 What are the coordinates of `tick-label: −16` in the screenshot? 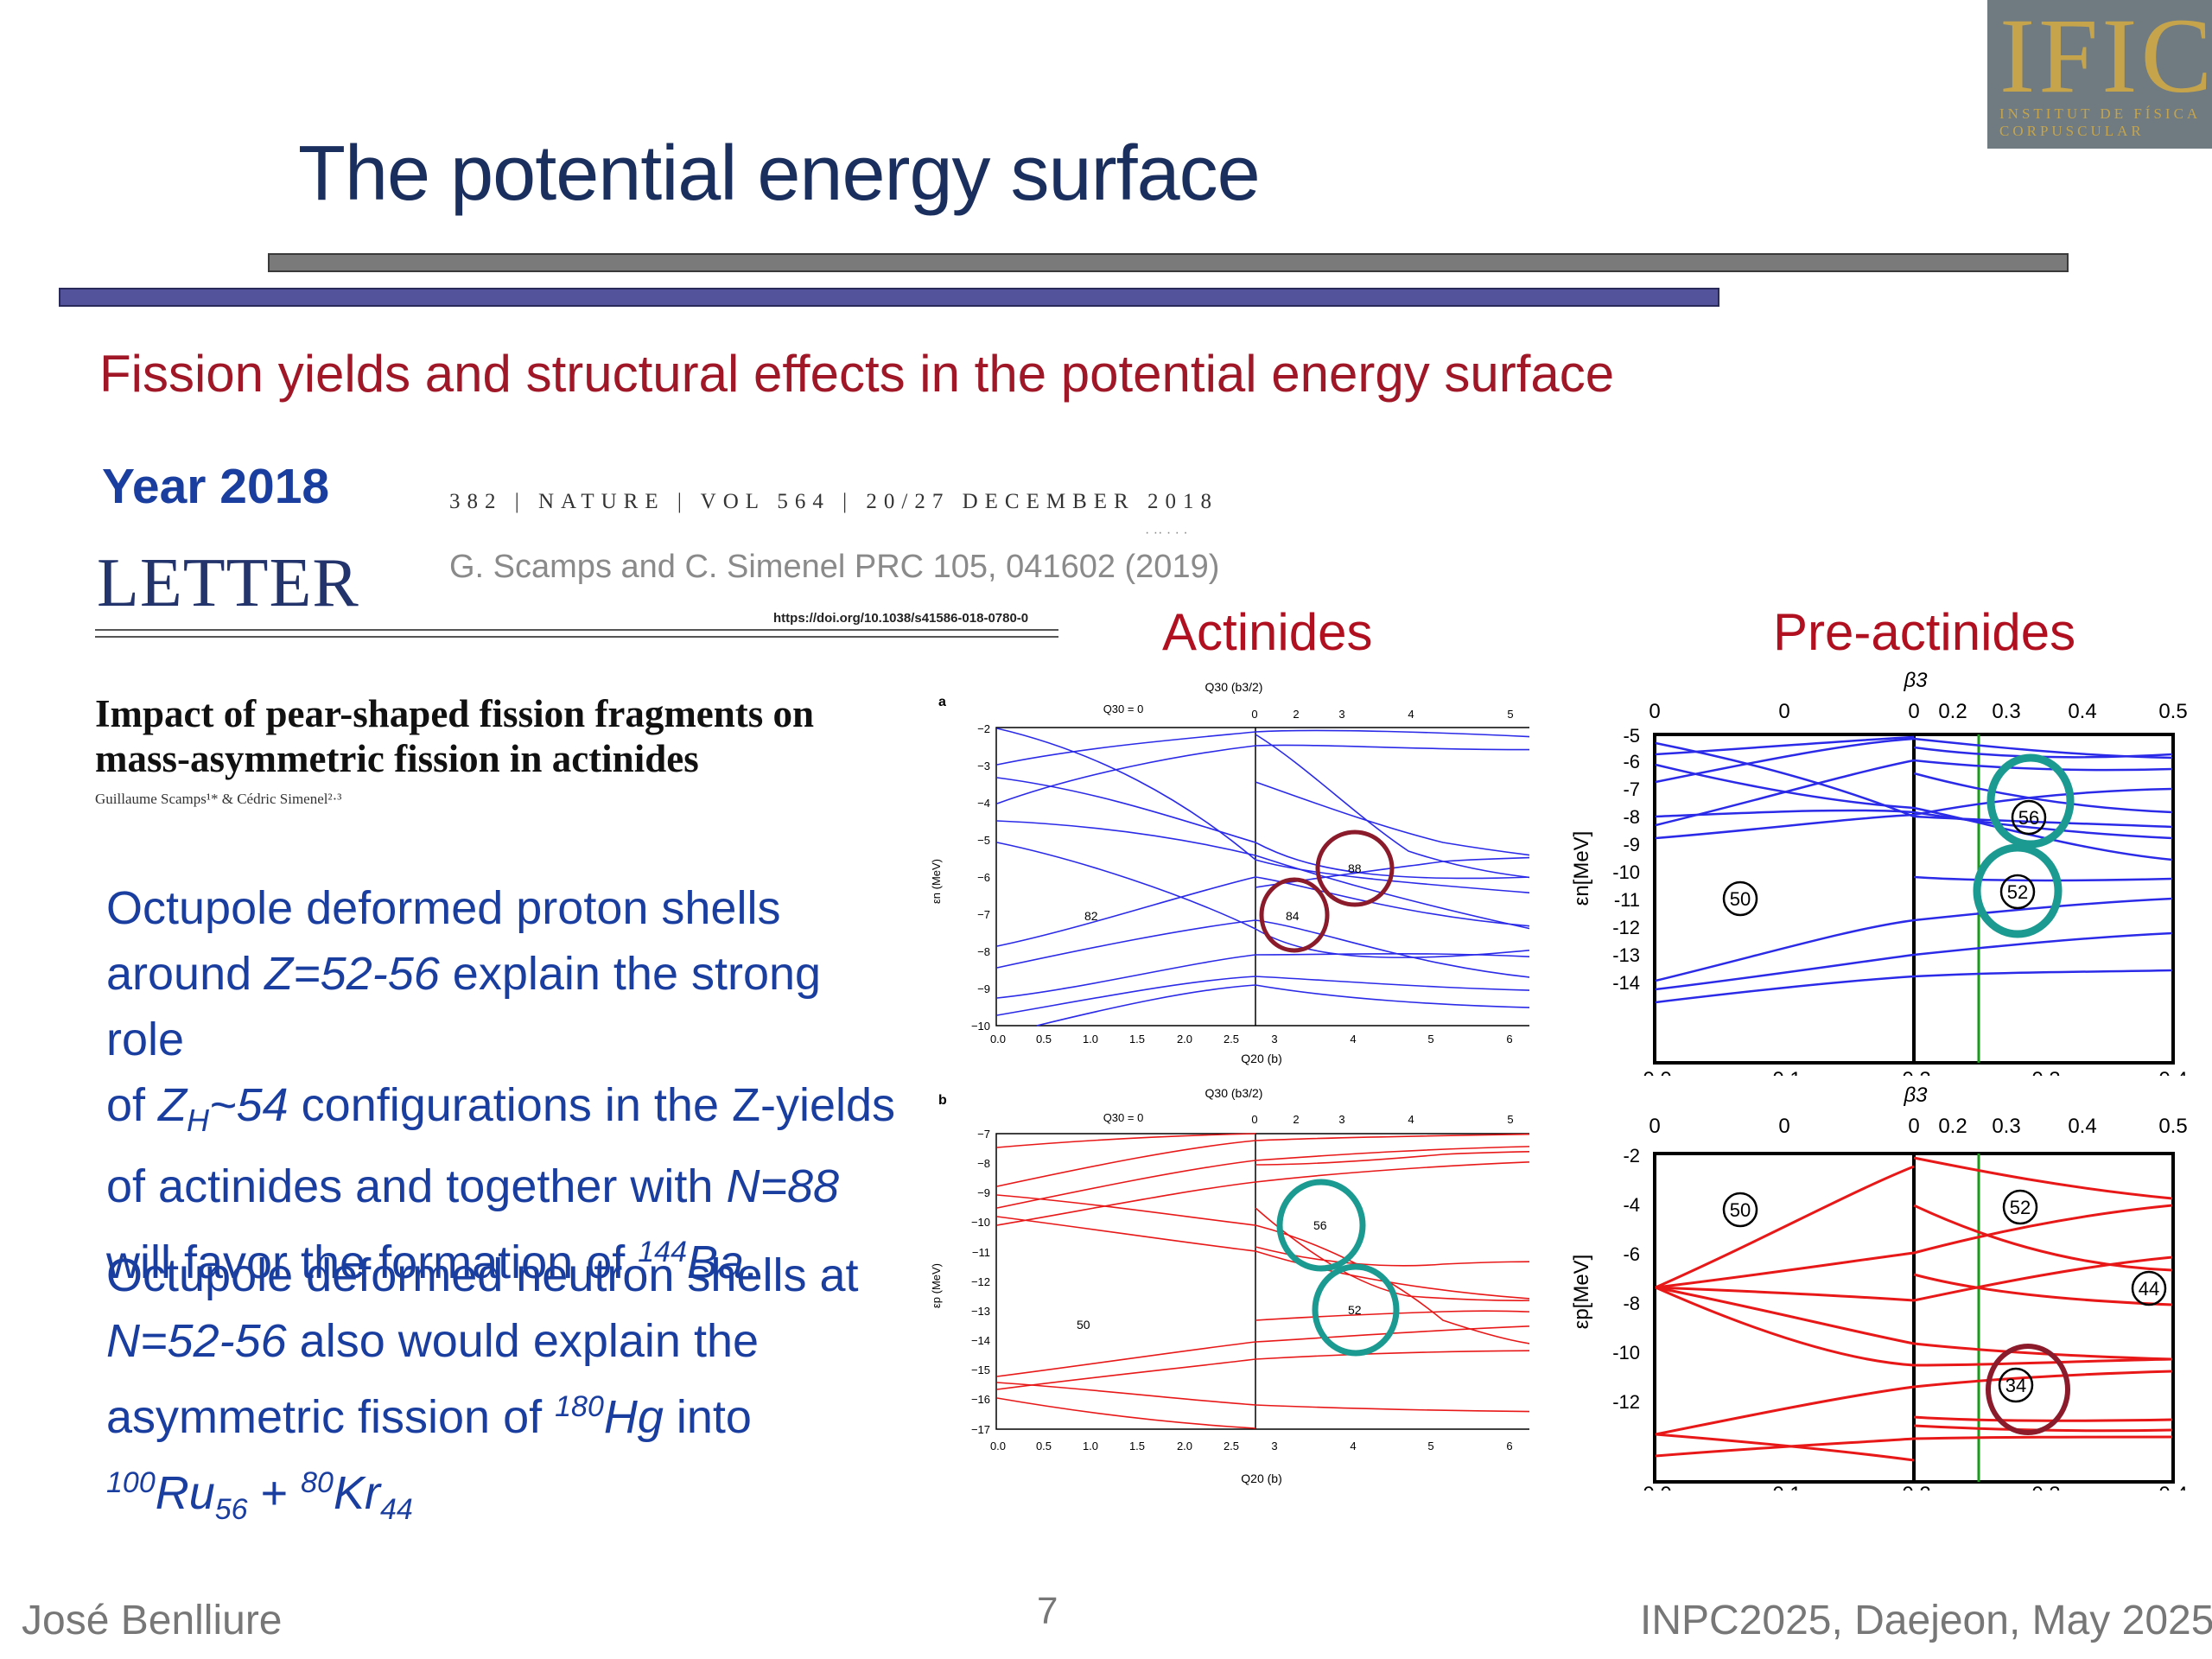 It's located at (980, 1399).